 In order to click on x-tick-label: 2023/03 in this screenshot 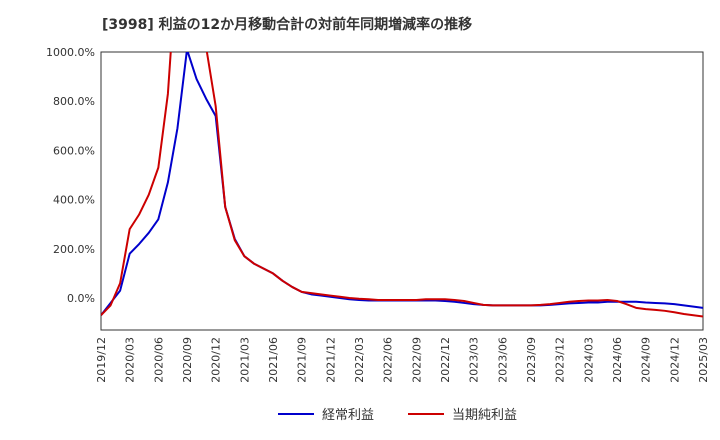, I will do `click(474, 360)`.